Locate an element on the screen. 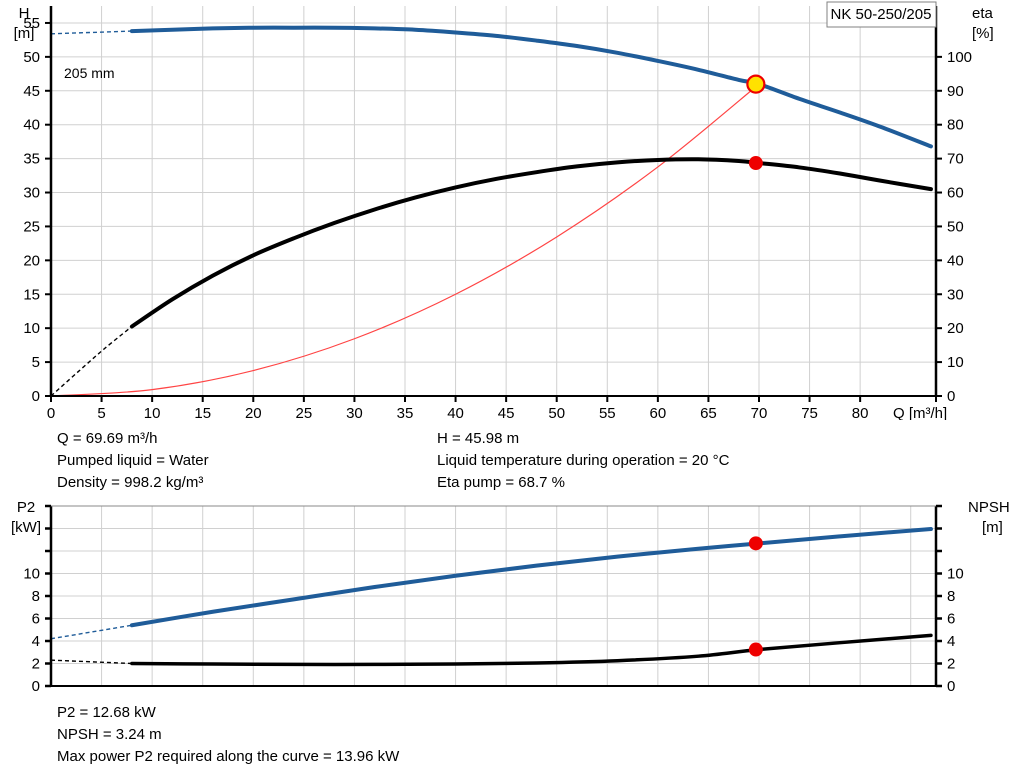 The image size is (1024, 781). tick-label-npsh: 10 is located at coordinates (955, 574).